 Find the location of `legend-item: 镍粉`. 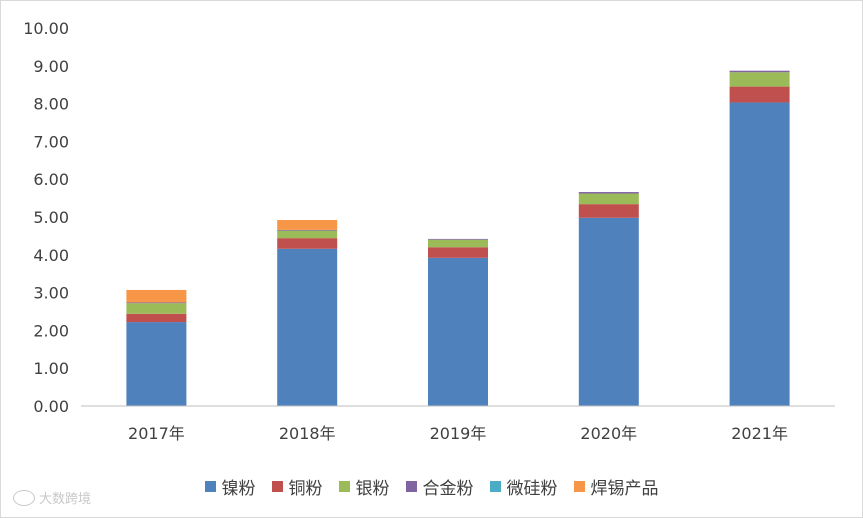

legend-item: 镍粉 is located at coordinates (230, 486).